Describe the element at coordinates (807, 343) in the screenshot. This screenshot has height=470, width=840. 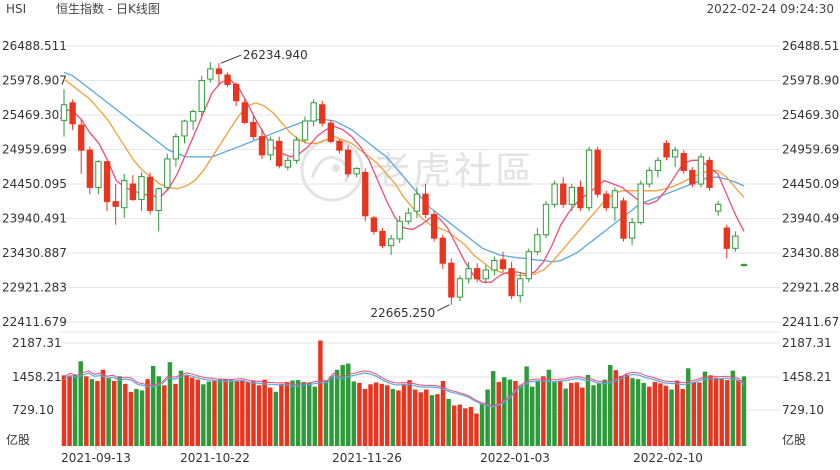
I see `volume-tick-right: 2187.31` at that location.